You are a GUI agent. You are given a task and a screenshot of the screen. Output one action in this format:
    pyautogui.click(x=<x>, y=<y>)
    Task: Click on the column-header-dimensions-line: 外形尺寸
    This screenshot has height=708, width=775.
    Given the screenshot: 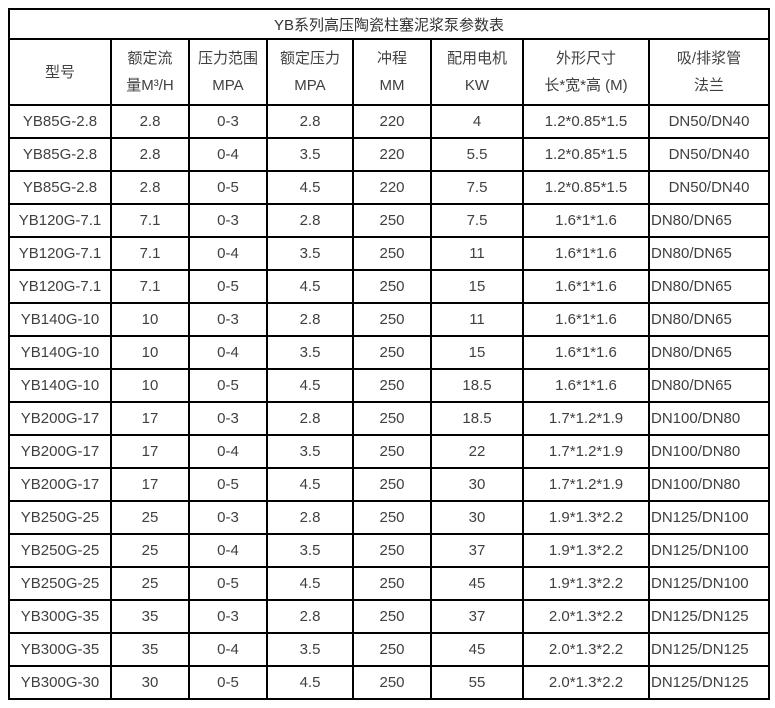 What is the action you would take?
    pyautogui.click(x=585, y=58)
    